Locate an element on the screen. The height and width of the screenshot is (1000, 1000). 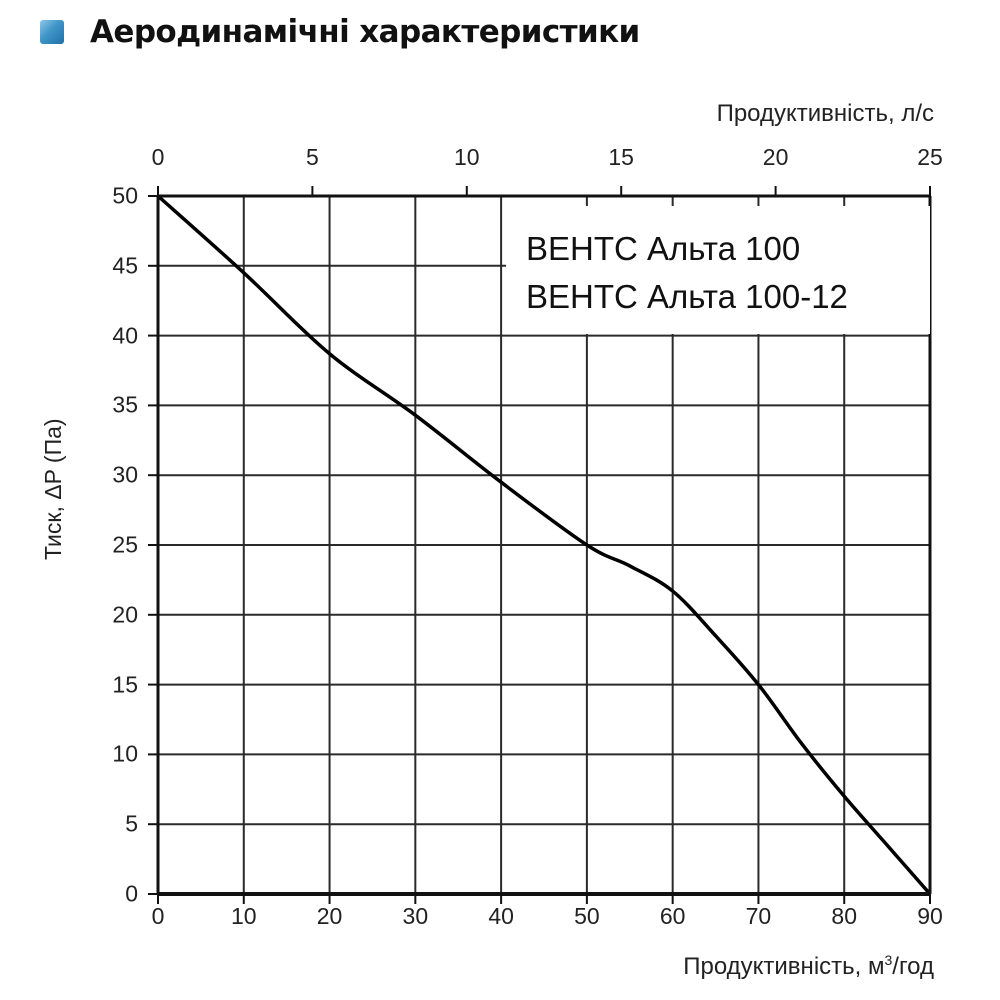
header: Аеродинамічні характеристики is located at coordinates (340, 32).